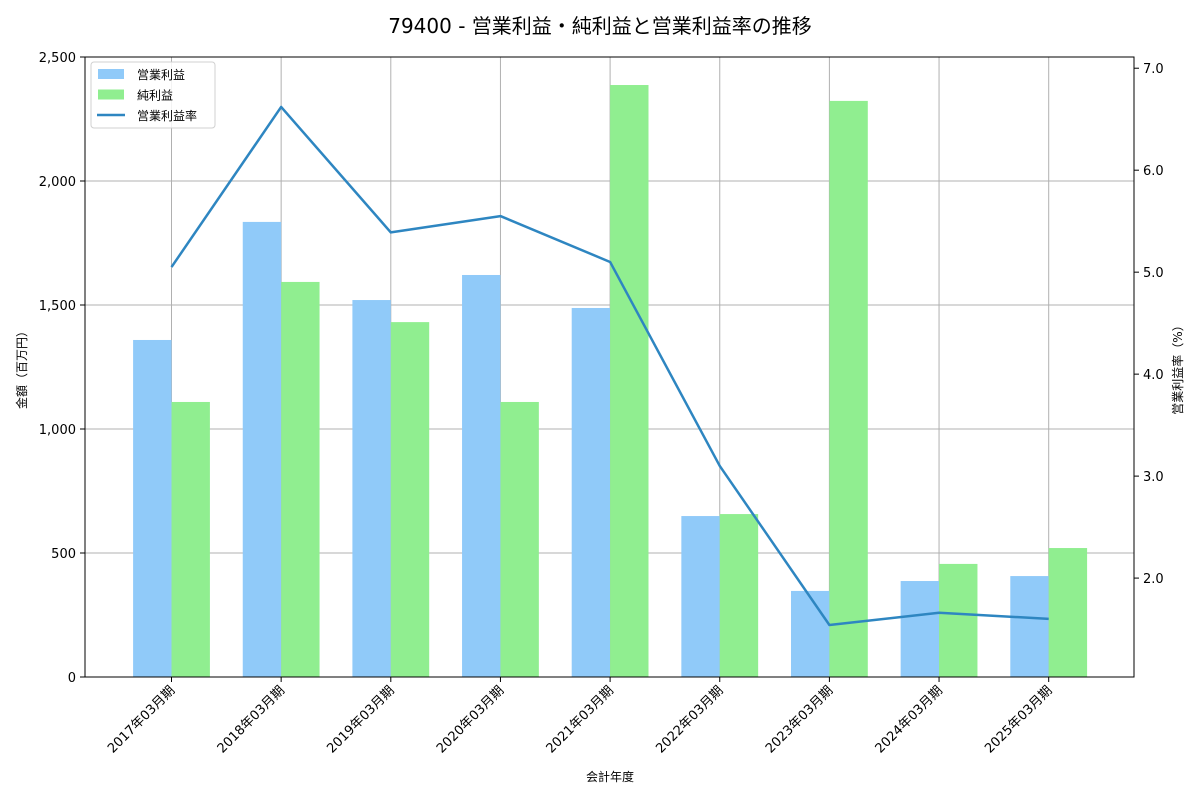  Describe the element at coordinates (167, 115) in the screenshot. I see `legend-label: 営業利益率` at that location.